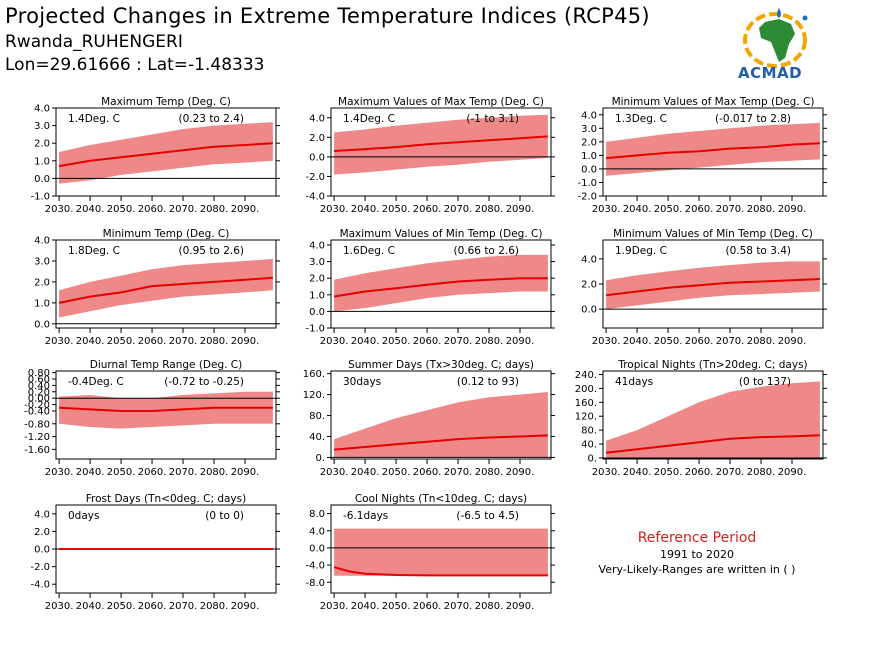 This screenshot has height=659, width=879. Describe the element at coordinates (713, 102) in the screenshot. I see `chart-title: Minimum Values of Max Temp (Deg. C)` at that location.